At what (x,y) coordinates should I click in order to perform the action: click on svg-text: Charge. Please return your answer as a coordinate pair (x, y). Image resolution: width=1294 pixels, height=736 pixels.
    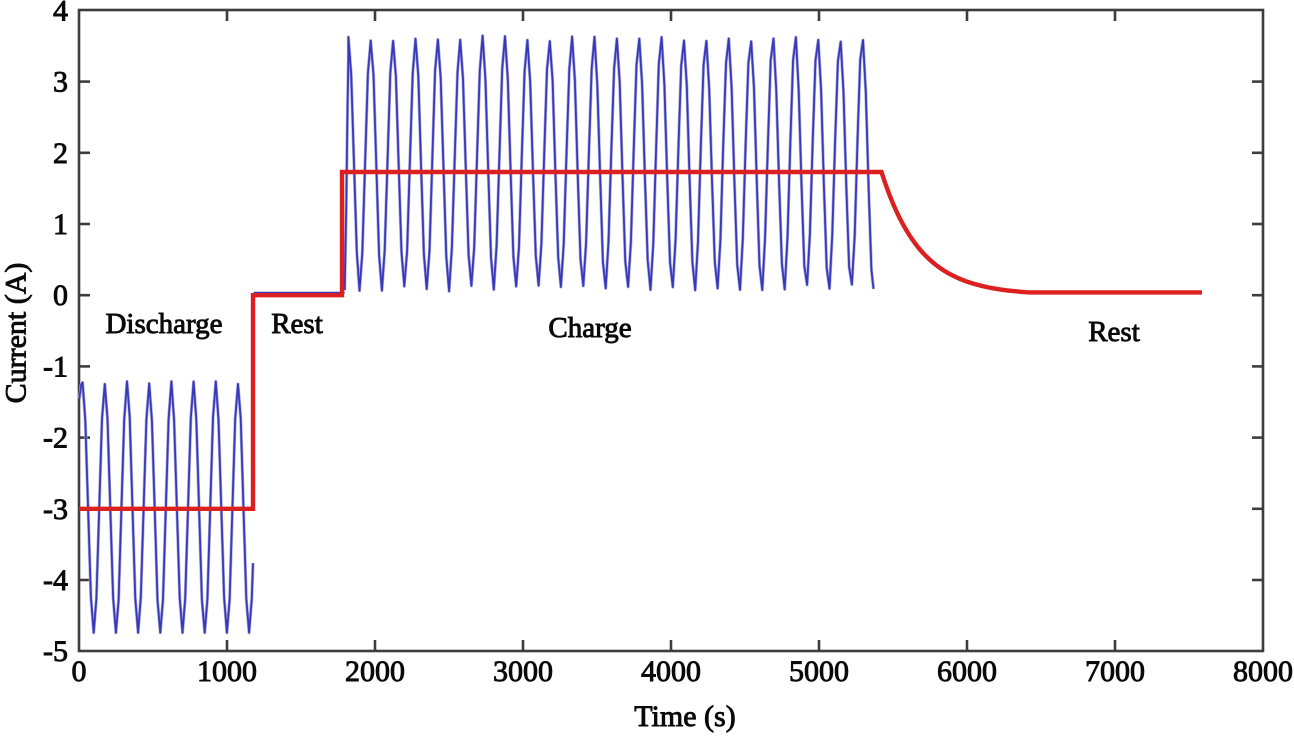
    Looking at the image, I should click on (589, 328).